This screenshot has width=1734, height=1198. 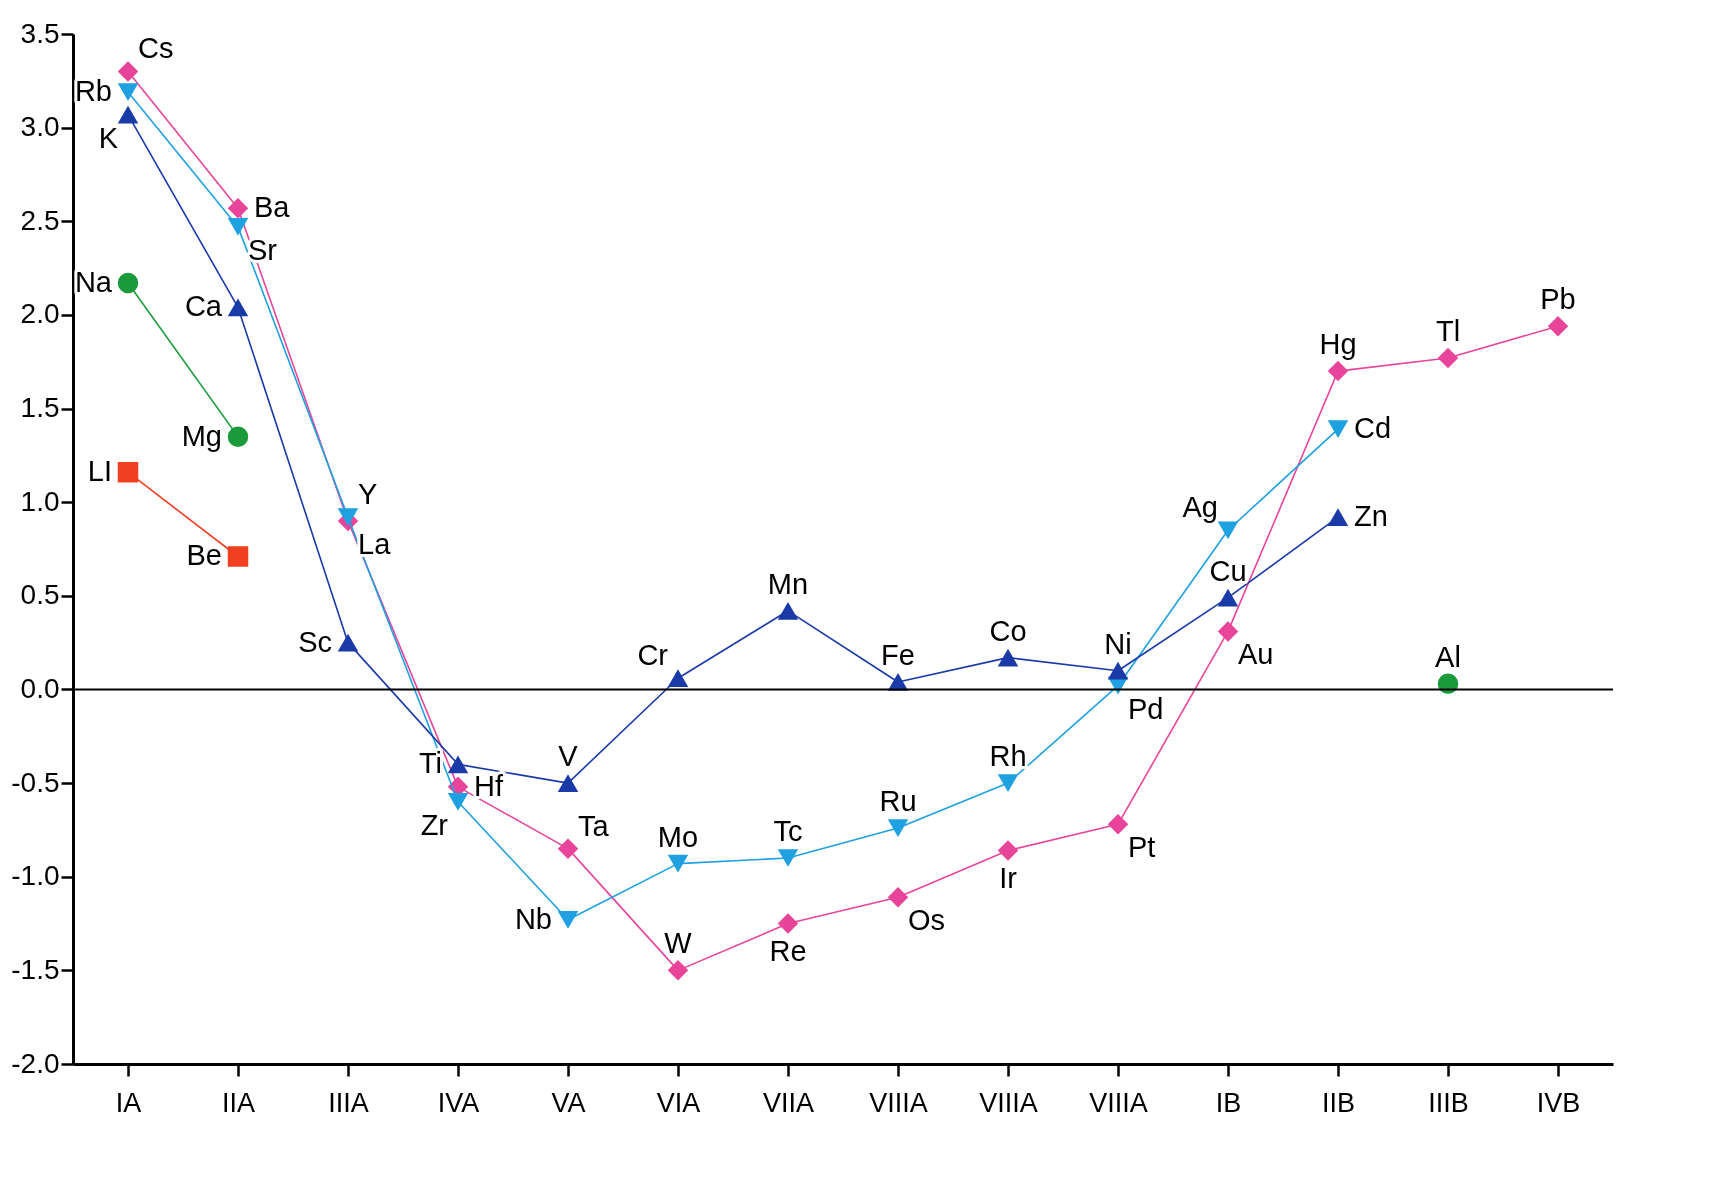 I want to click on data-label: Y, so click(x=368, y=494).